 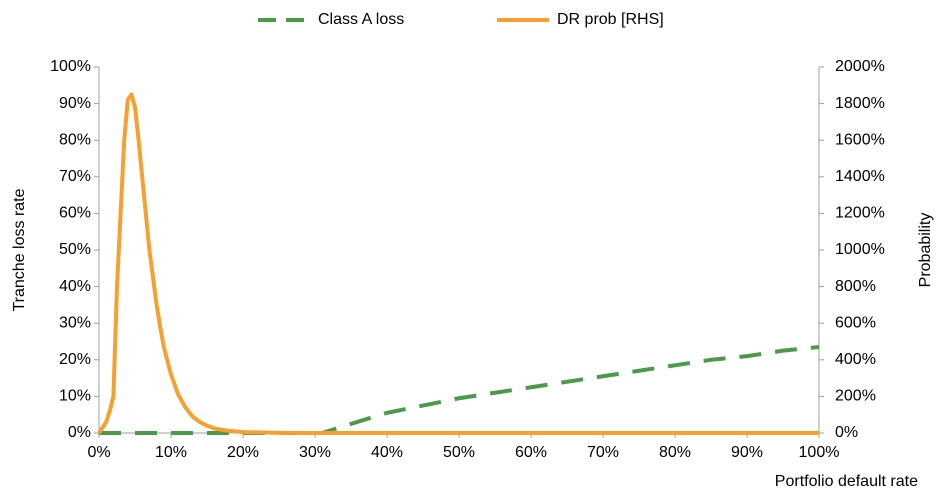 I want to click on x-tick-label: 60%, so click(x=531, y=452).